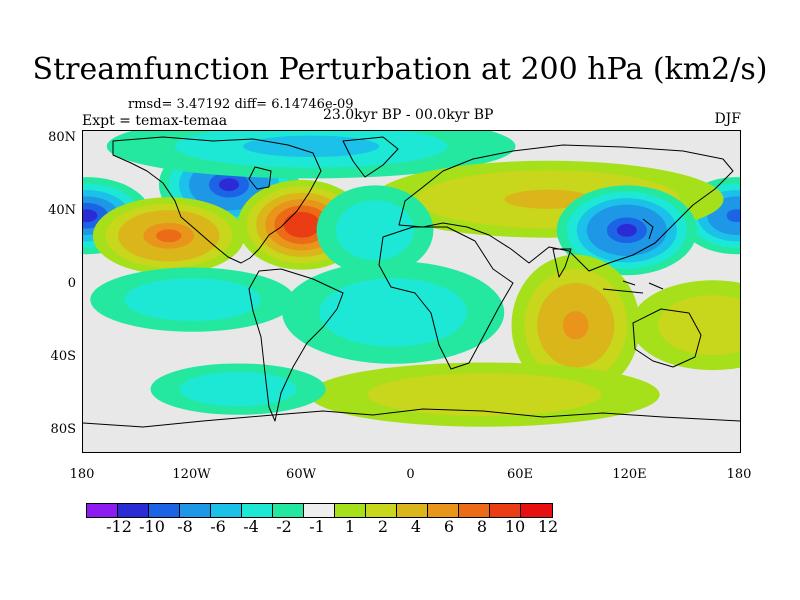  I want to click on colorbar-label: 6, so click(449, 526).